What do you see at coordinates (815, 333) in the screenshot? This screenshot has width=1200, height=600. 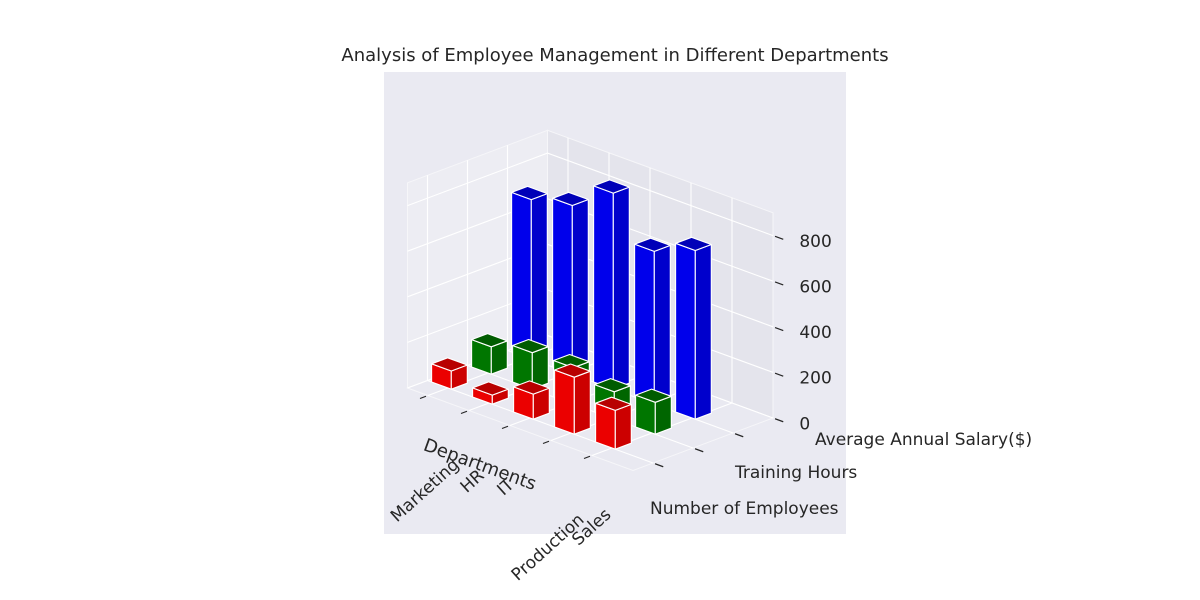 I see `z-tick-label: 400` at bounding box center [815, 333].